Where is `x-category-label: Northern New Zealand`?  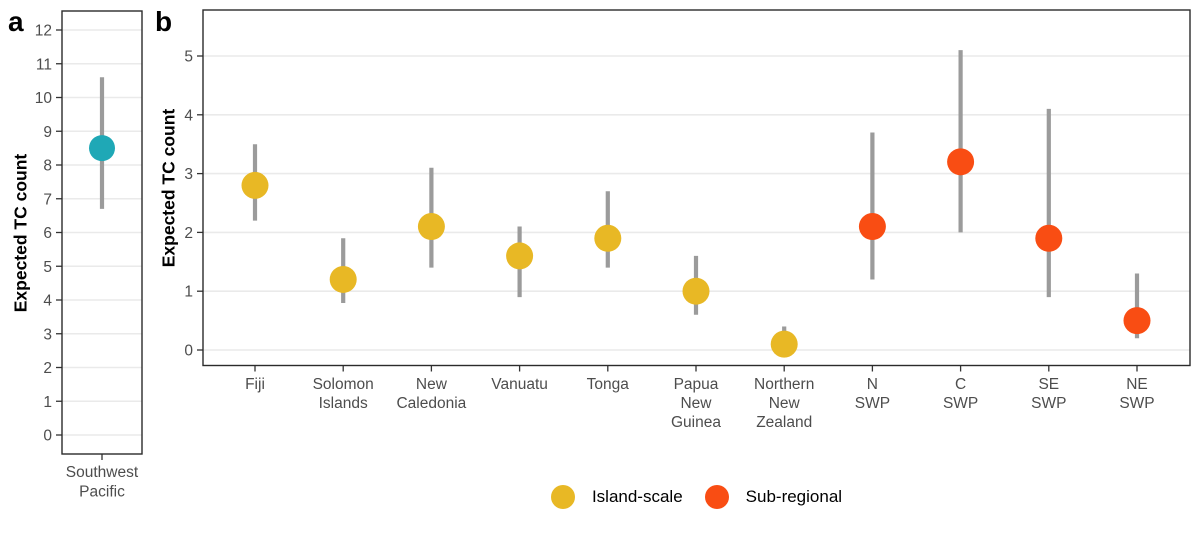 x-category-label: Northern New Zealand is located at coordinates (784, 403).